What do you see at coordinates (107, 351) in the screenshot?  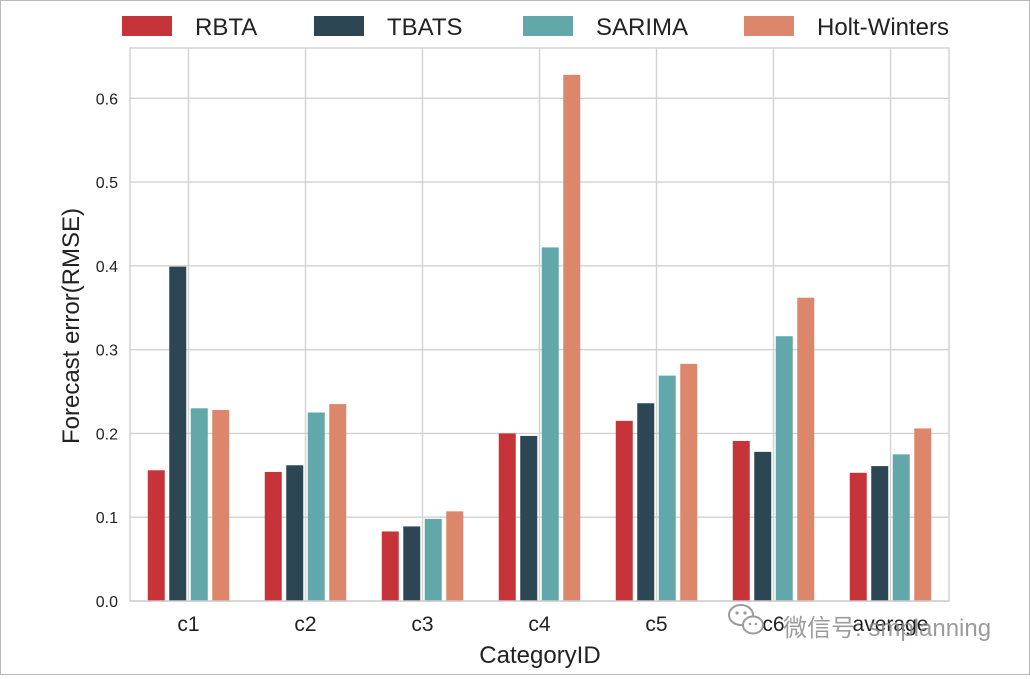 I see `y-tick-label: 0.3` at bounding box center [107, 351].